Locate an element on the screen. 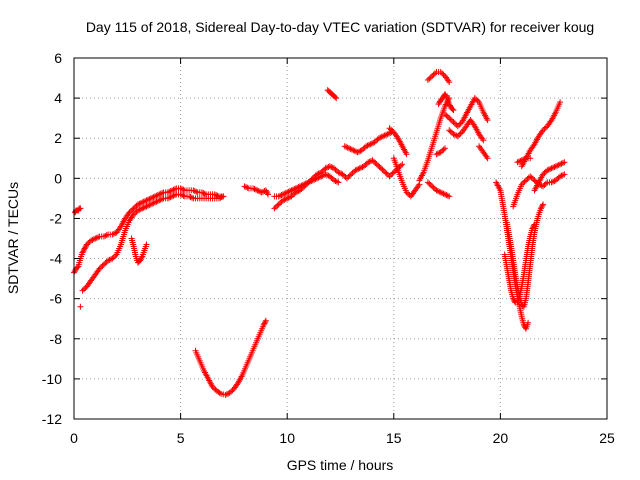  y-axis-label: SDTVAR / TECUs is located at coordinates (13, 238).